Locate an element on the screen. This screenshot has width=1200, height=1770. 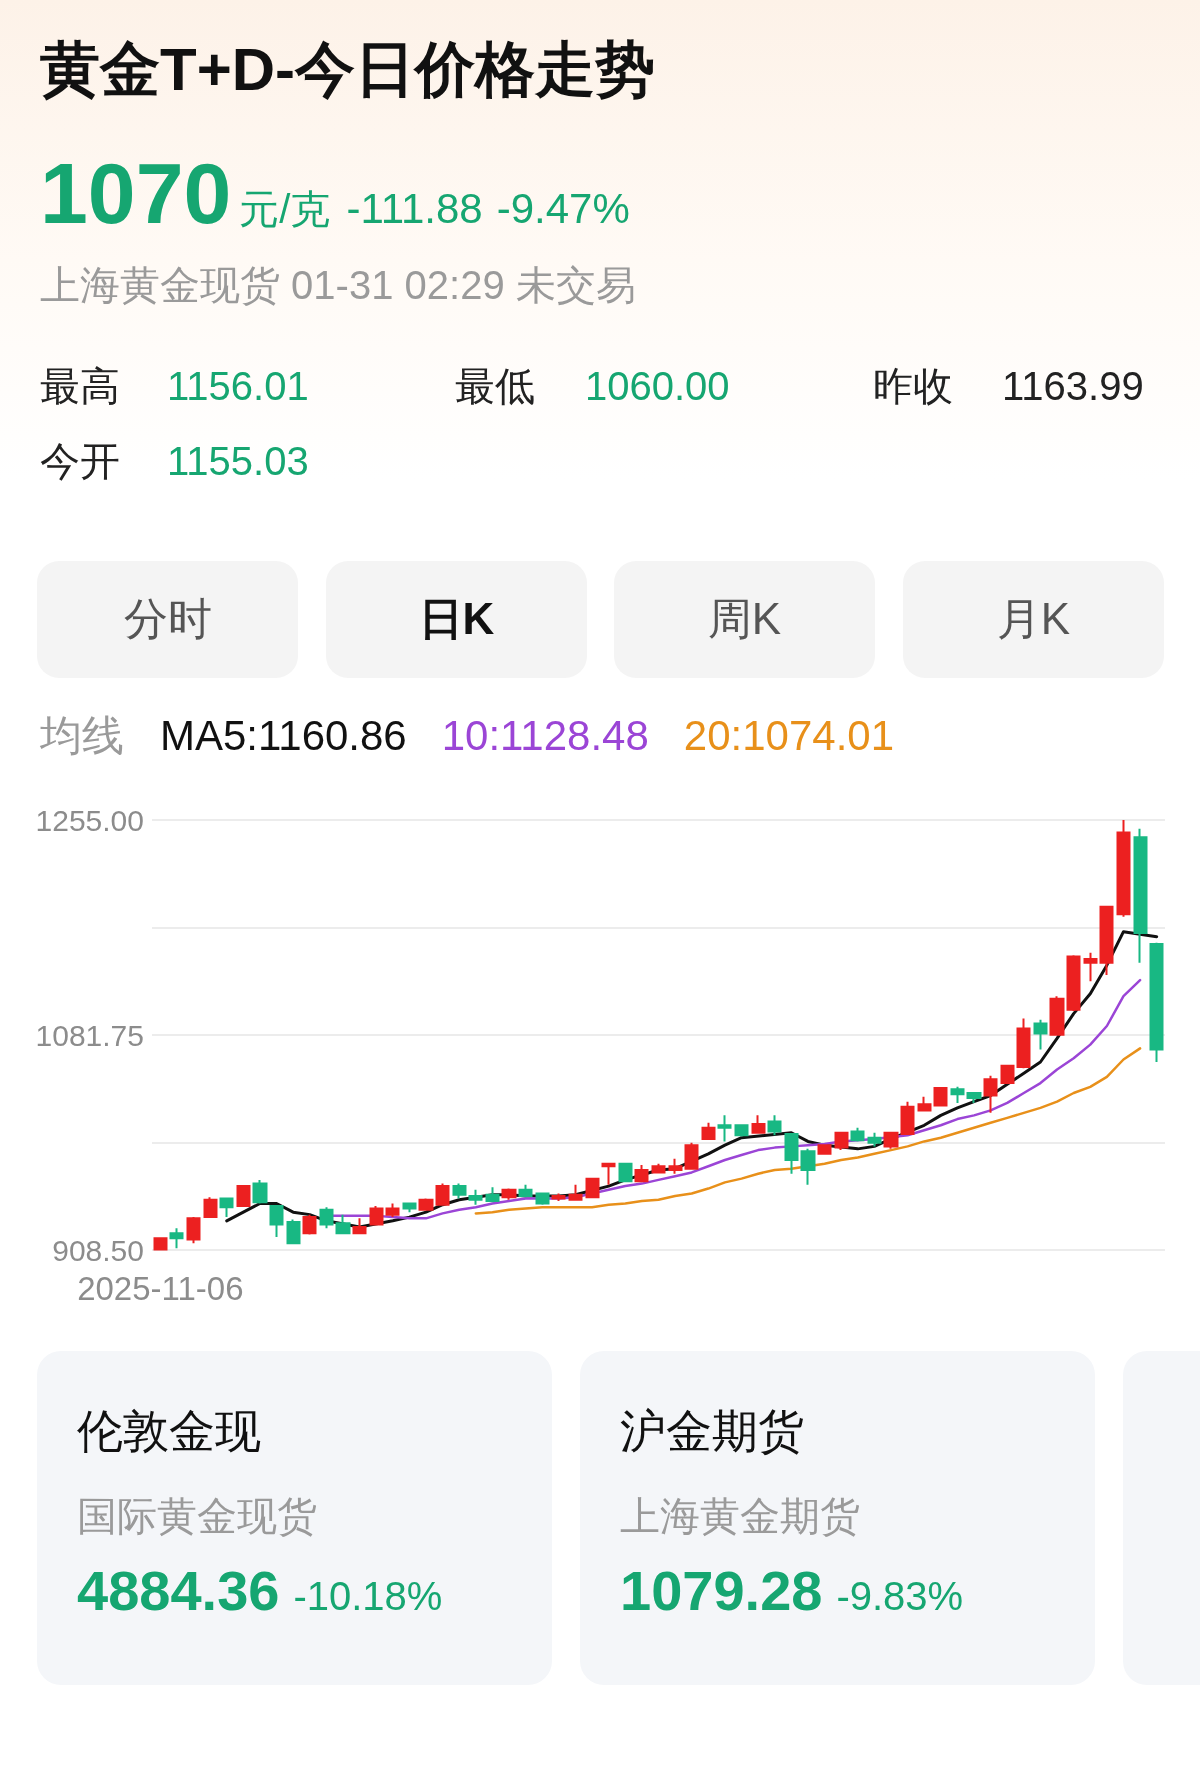
text: MA5:1160.86 is located at coordinates (283, 735).